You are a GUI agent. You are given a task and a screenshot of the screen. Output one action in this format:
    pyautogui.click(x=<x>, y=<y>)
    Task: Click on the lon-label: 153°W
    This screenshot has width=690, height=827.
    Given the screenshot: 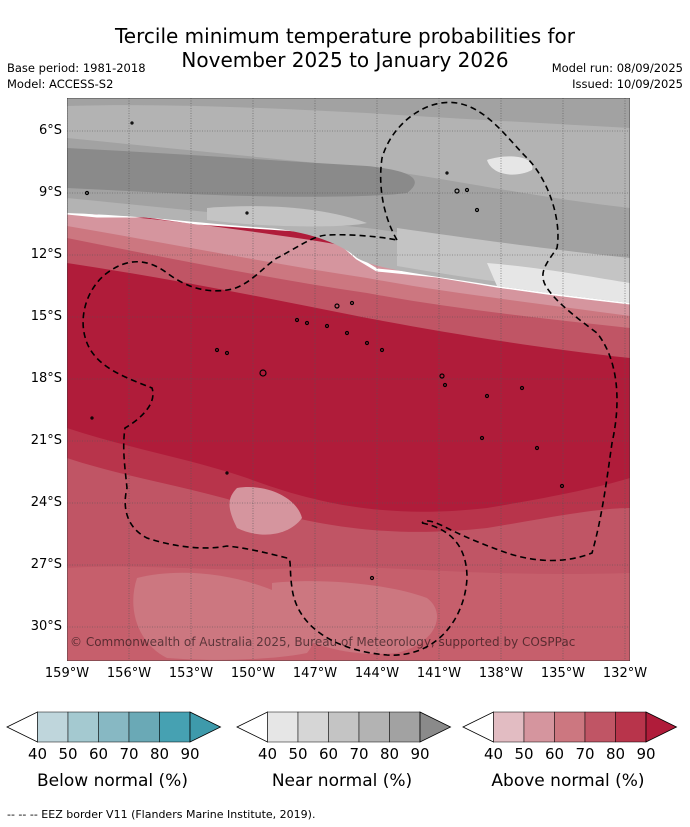 What is the action you would take?
    pyautogui.click(x=191, y=673)
    